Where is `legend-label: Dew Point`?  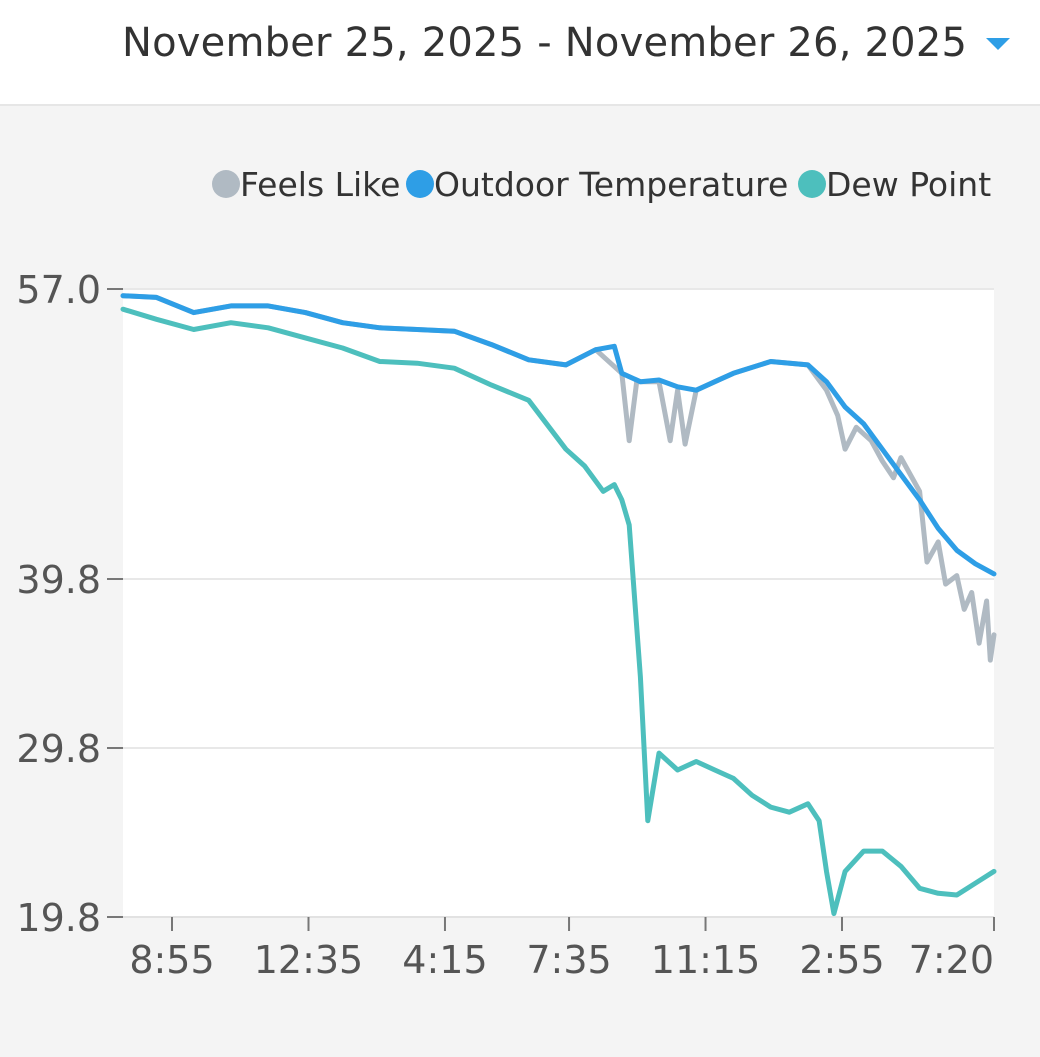 legend-label: Dew Point is located at coordinates (908, 184).